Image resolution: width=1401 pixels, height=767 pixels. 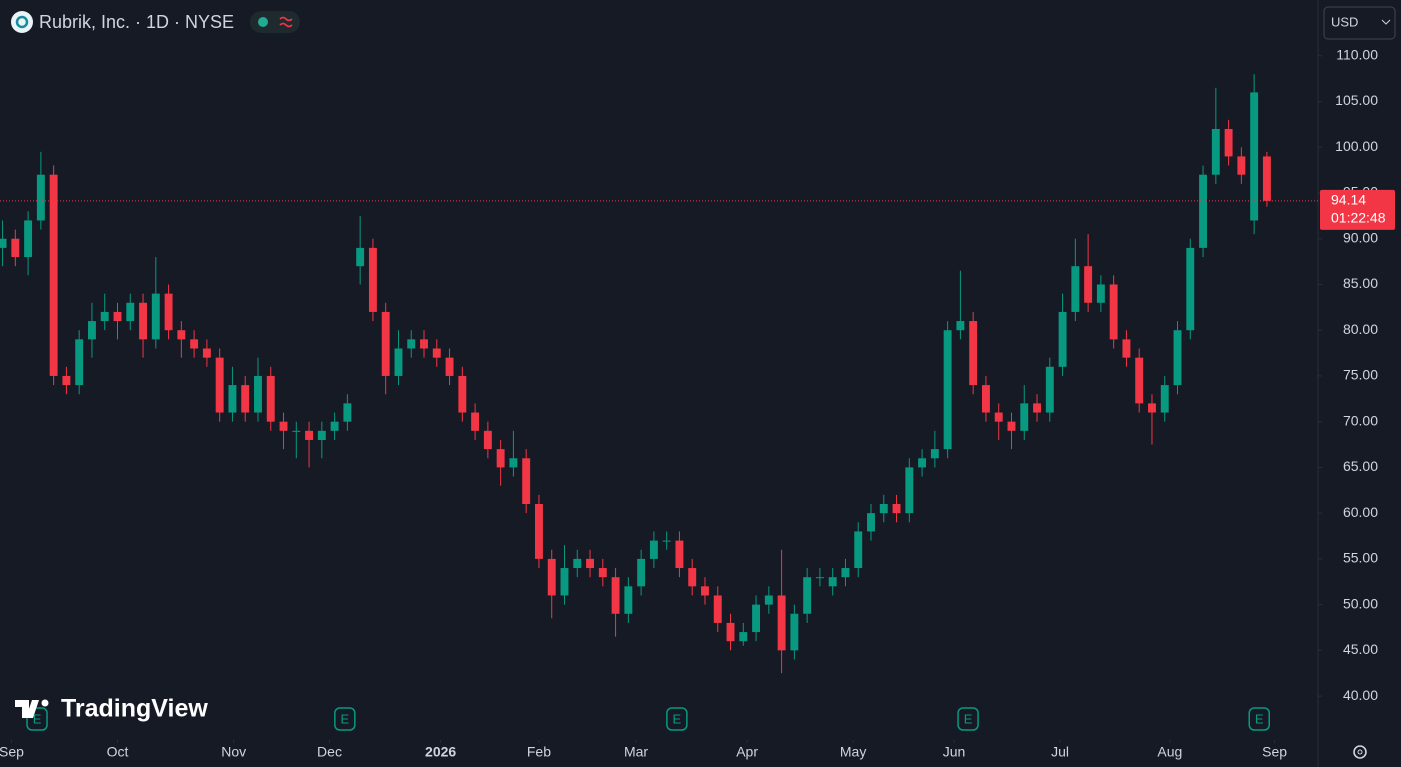 What do you see at coordinates (233, 752) in the screenshot?
I see `x-tick-label: Nov` at bounding box center [233, 752].